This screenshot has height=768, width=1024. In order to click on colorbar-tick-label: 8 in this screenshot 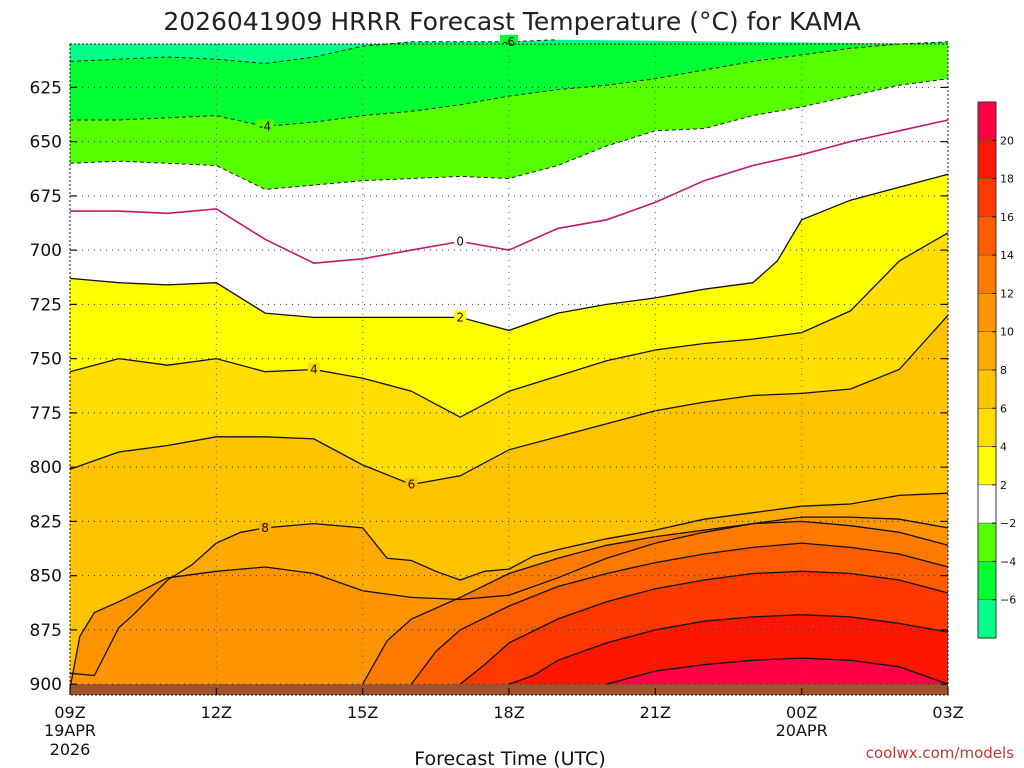, I will do `click(1003, 370)`.